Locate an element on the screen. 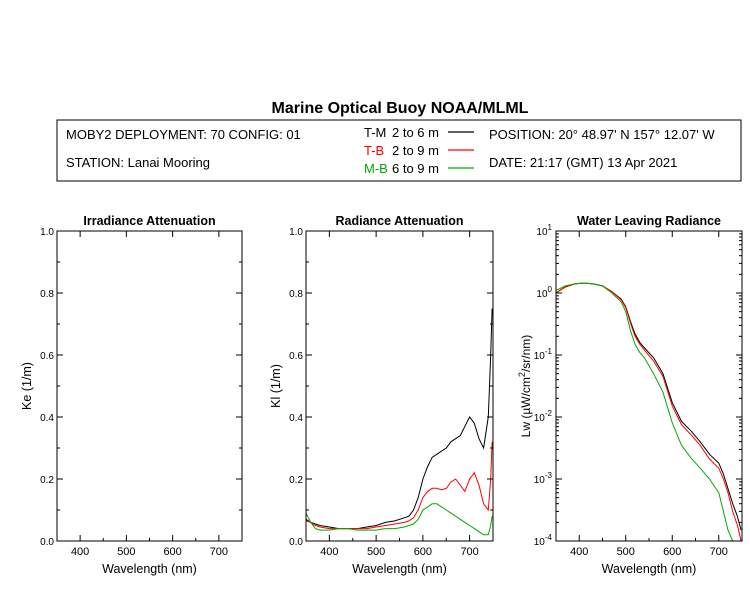 The height and width of the screenshot is (600, 750). legend-code-tm: T-M is located at coordinates (375, 132).